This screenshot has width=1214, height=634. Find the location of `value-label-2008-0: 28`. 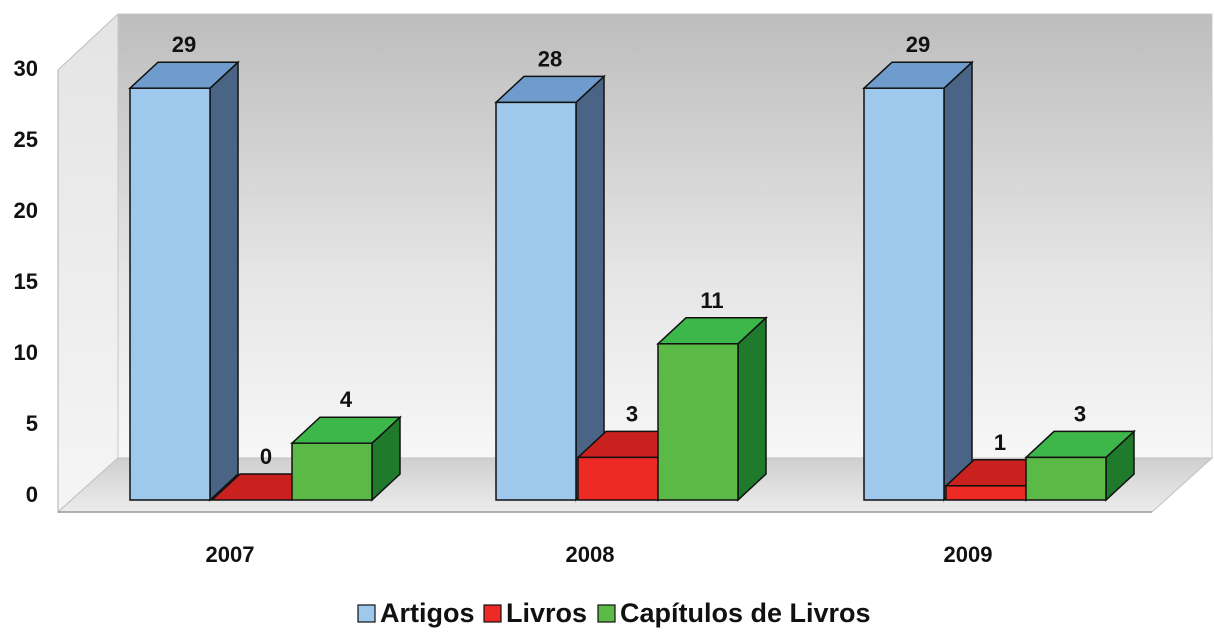

value-label-2008-0: 28 is located at coordinates (550, 58).